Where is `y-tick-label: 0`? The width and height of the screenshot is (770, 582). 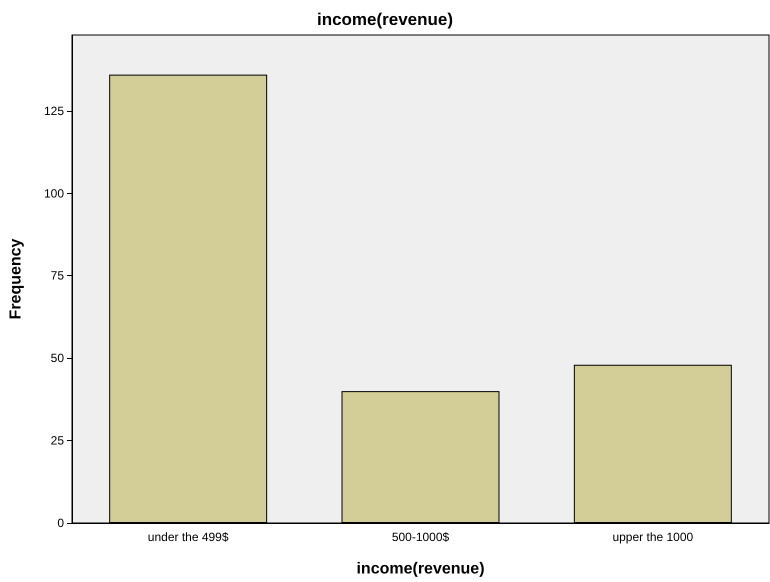
y-tick-label: 0 is located at coordinates (60, 523).